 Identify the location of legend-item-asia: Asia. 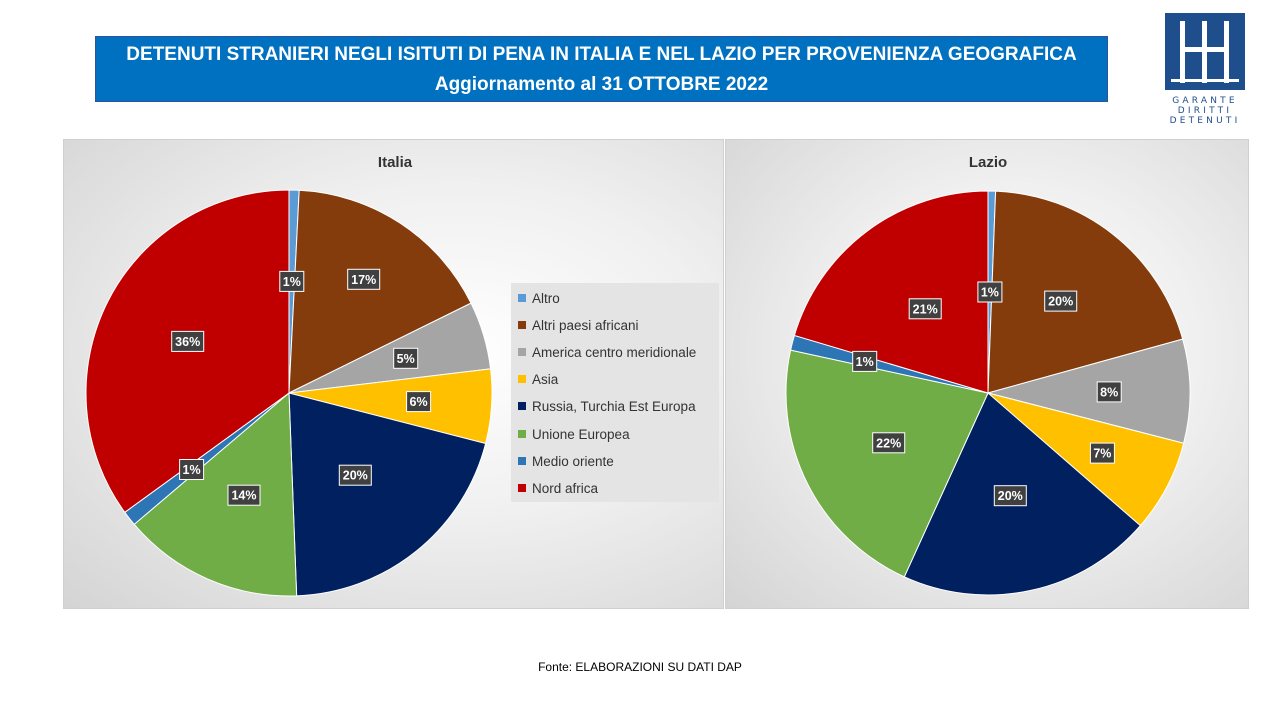
(538, 379).